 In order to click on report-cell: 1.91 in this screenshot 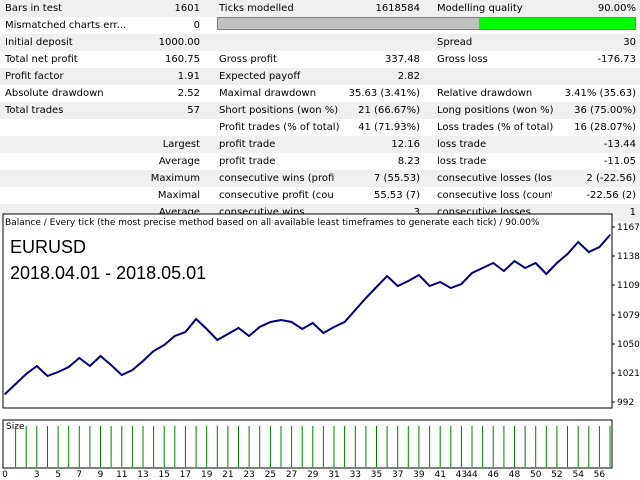, I will do `click(188, 76)`.